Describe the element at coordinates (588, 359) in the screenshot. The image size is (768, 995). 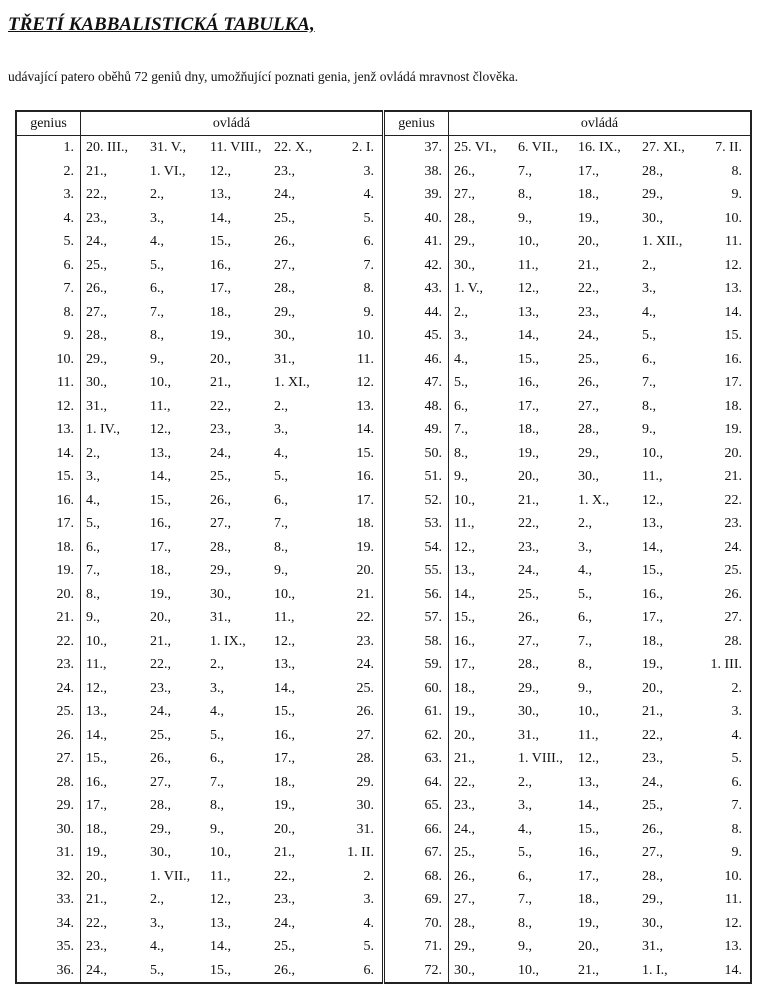
I see `date-cell: 25.,` at that location.